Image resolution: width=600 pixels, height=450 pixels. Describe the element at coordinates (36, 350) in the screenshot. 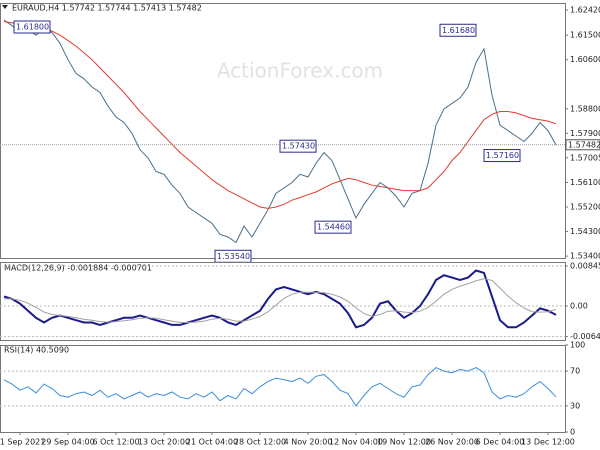

I see `rsi-header: RSI(14) 40.5090` at that location.